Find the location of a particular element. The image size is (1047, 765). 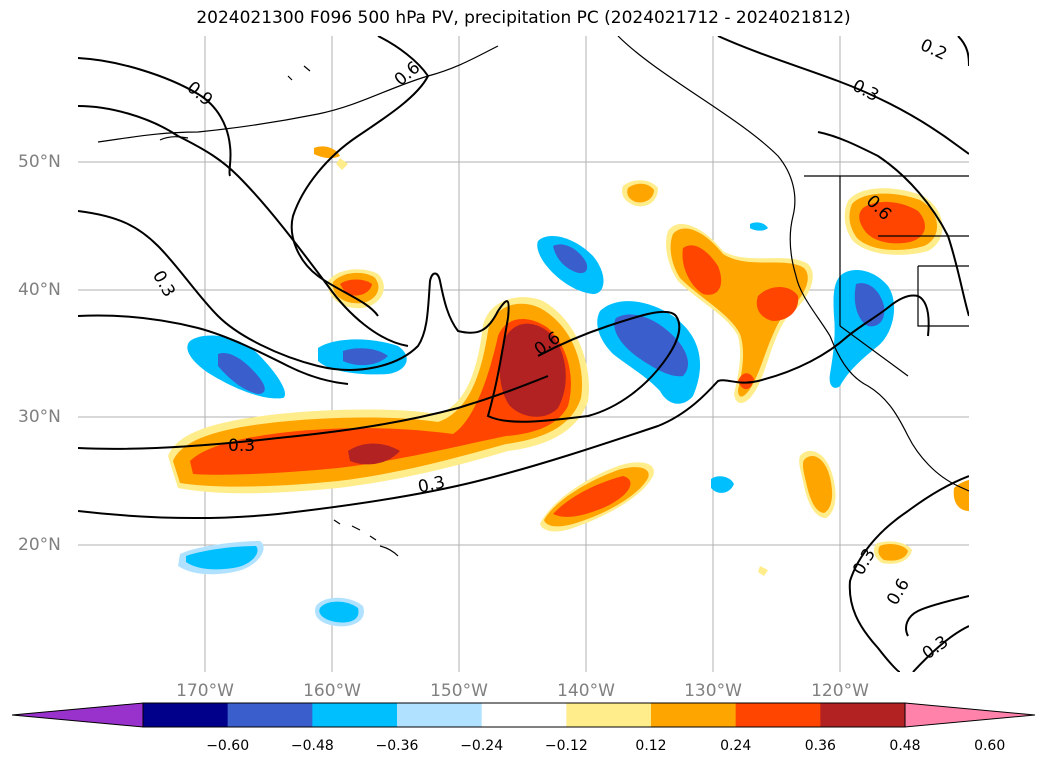

lon-label-160w: 160°W is located at coordinates (332, 691).